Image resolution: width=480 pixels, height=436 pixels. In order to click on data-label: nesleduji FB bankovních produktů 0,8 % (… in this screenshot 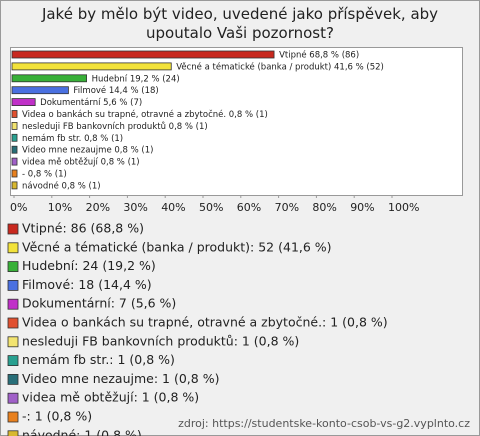, I will do `click(115, 126)`.